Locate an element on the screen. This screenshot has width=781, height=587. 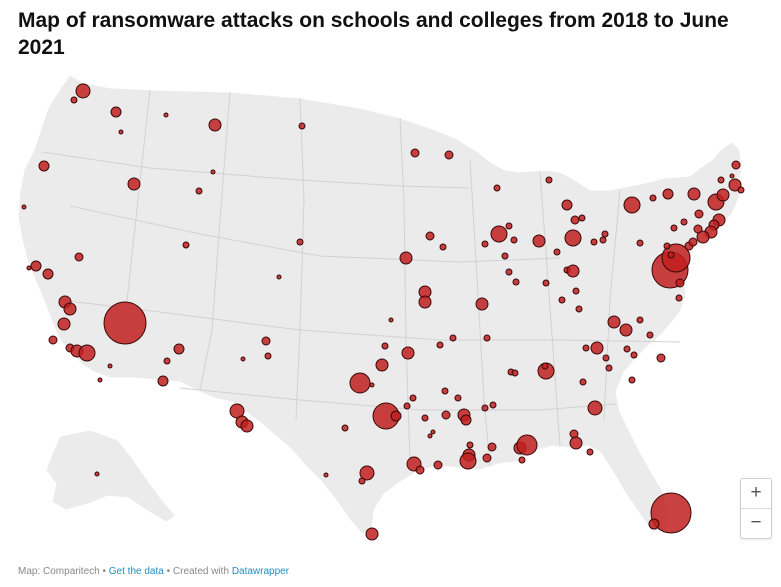
zoom-in-button: + is located at coordinates (756, 492).